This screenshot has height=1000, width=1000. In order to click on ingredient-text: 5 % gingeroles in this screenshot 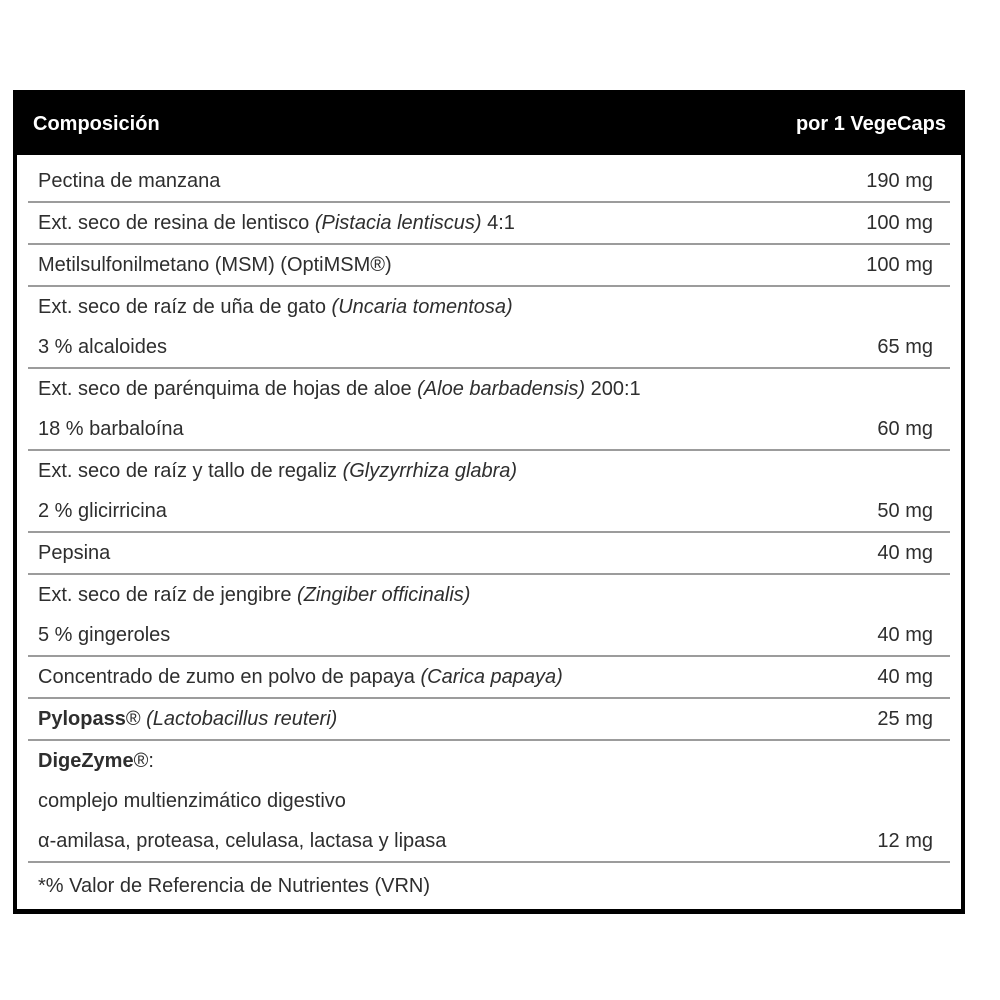, I will do `click(104, 634)`.